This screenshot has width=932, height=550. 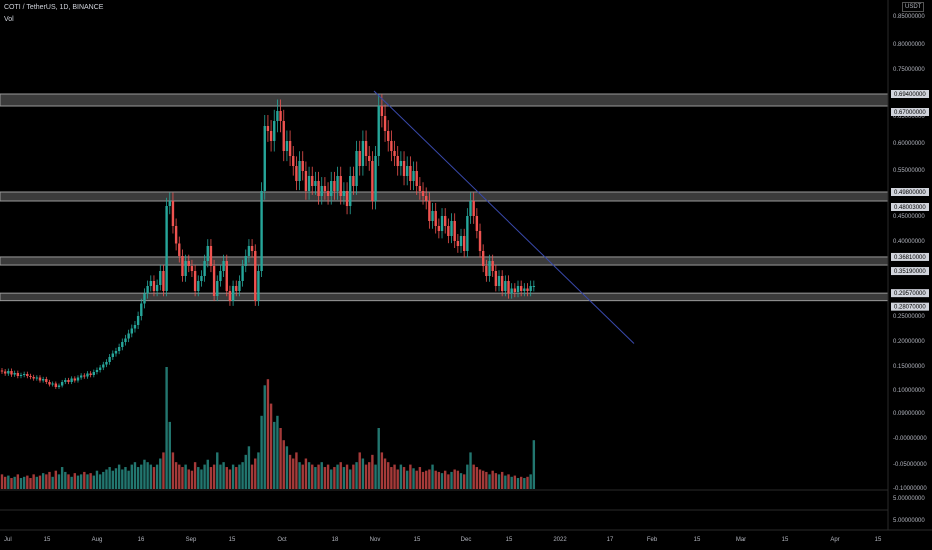 What do you see at coordinates (909, 144) in the screenshot?
I see `price-tick-label: 0.60000000` at bounding box center [909, 144].